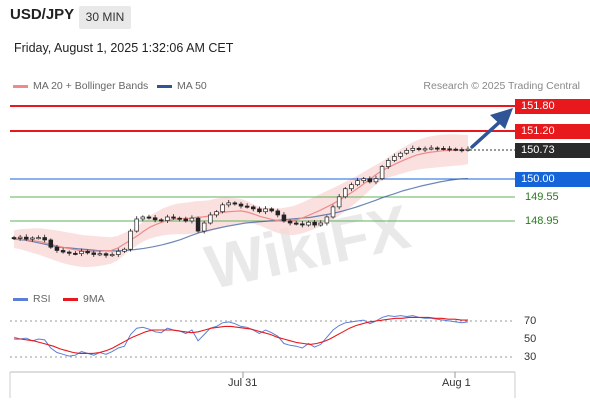 This screenshot has height=400, width=590. Describe the element at coordinates (530, 321) in the screenshot. I see `rsi-tick-70: 70` at that location.